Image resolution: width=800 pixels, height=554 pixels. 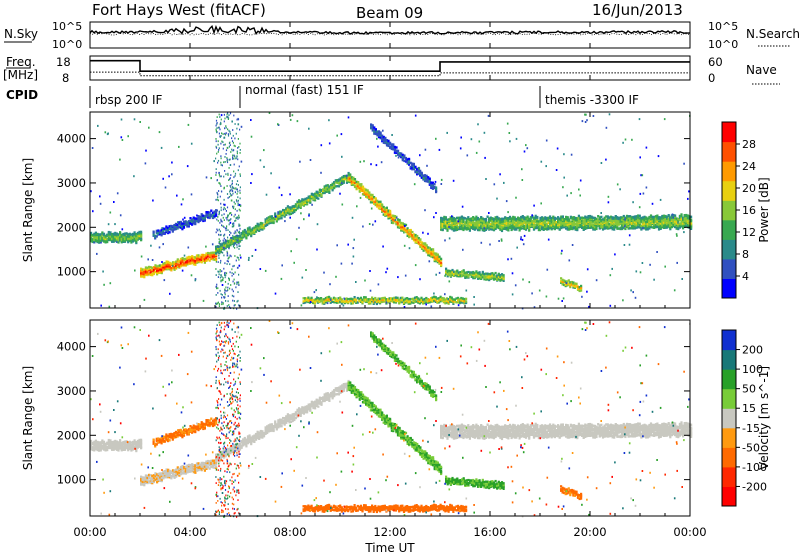 I want to click on velocity-cell, so click(x=105, y=448).